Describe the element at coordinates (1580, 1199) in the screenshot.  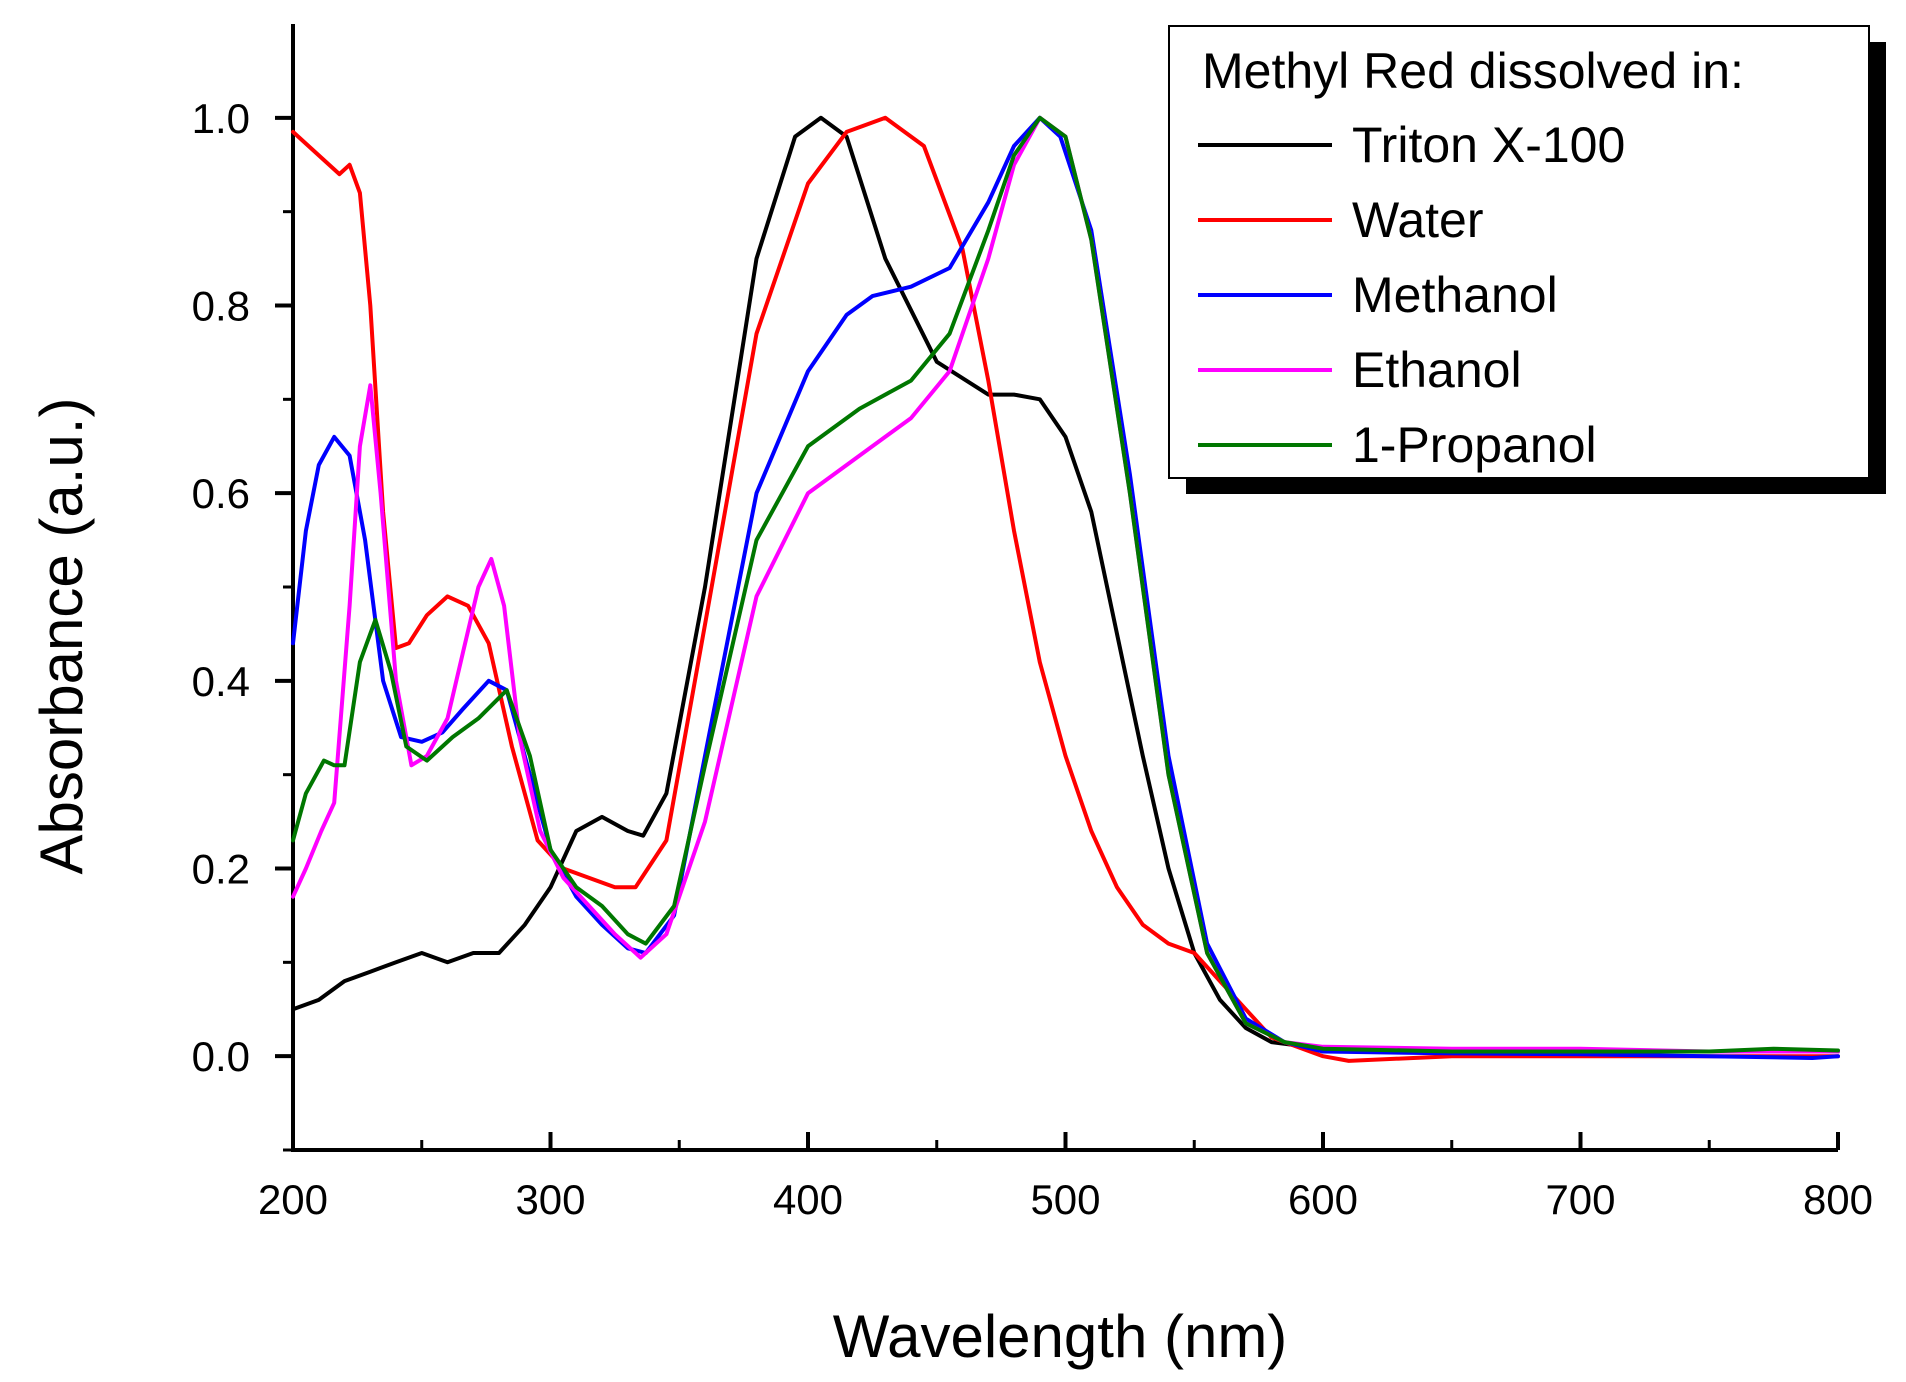
I see `x-tick-label: 700` at that location.